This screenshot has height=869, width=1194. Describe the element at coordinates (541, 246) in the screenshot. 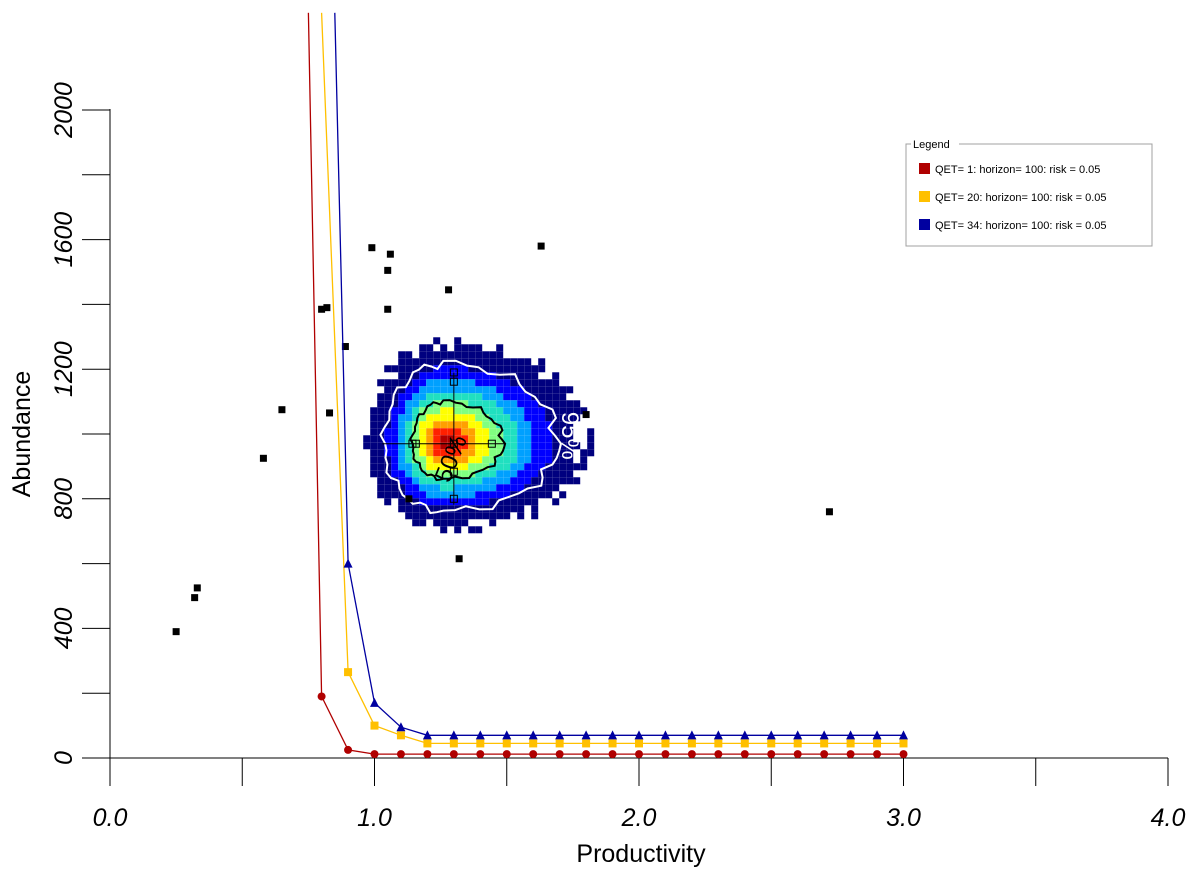

I see `observation-point` at that location.